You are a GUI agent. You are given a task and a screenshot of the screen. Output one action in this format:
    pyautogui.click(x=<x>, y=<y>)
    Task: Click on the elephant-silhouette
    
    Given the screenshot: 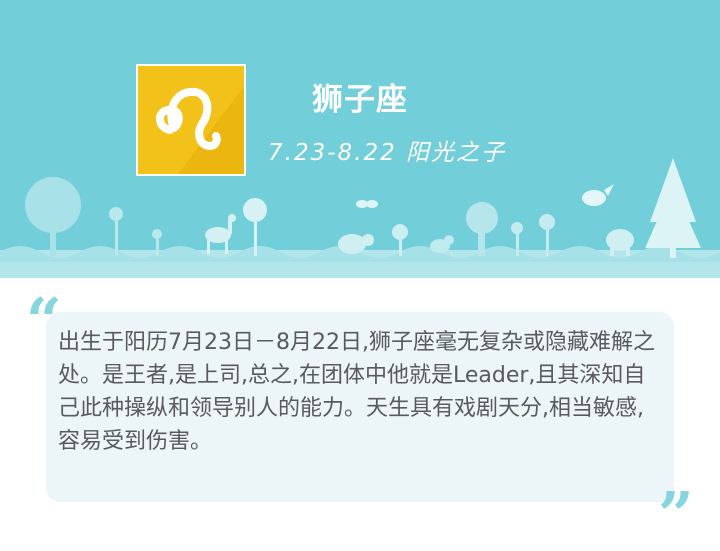 What is the action you would take?
    pyautogui.click(x=620, y=242)
    